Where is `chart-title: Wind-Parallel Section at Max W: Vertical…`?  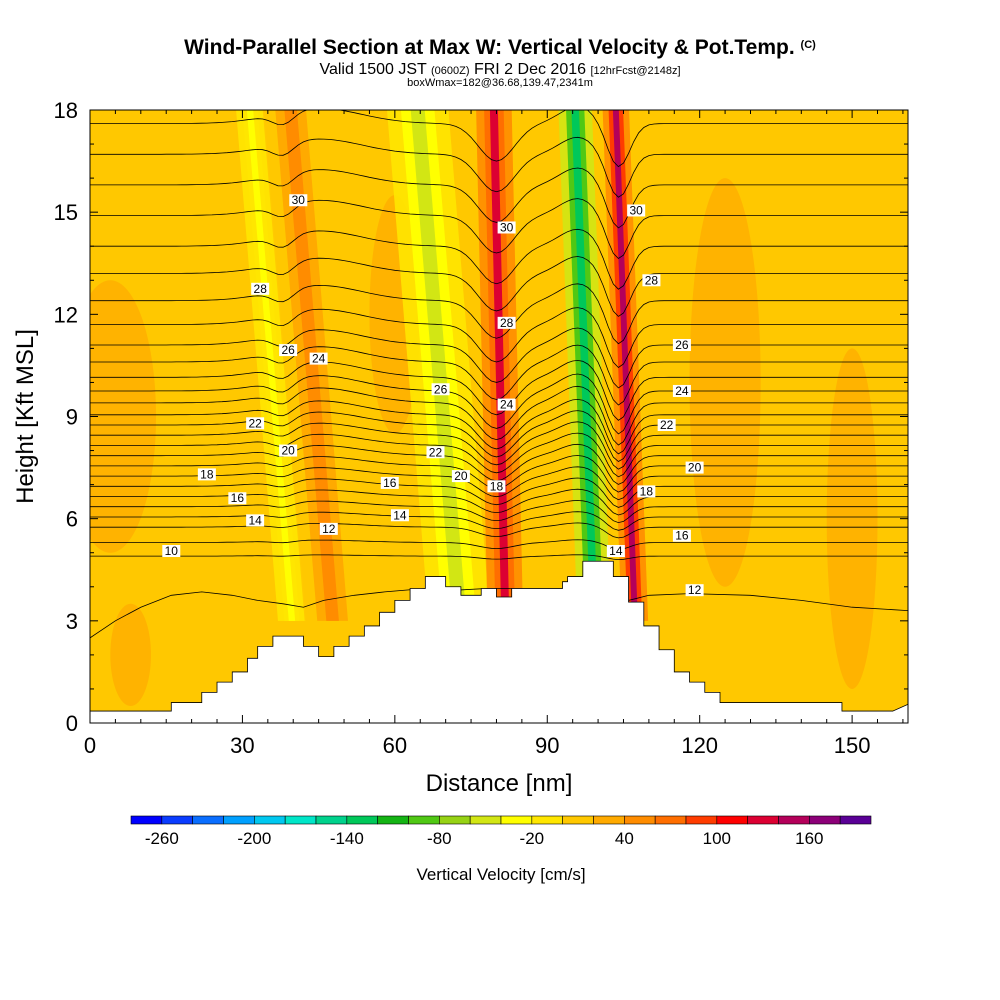
chart-title: Wind-Parallel Section at Max W: Vertical… is located at coordinates (500, 48).